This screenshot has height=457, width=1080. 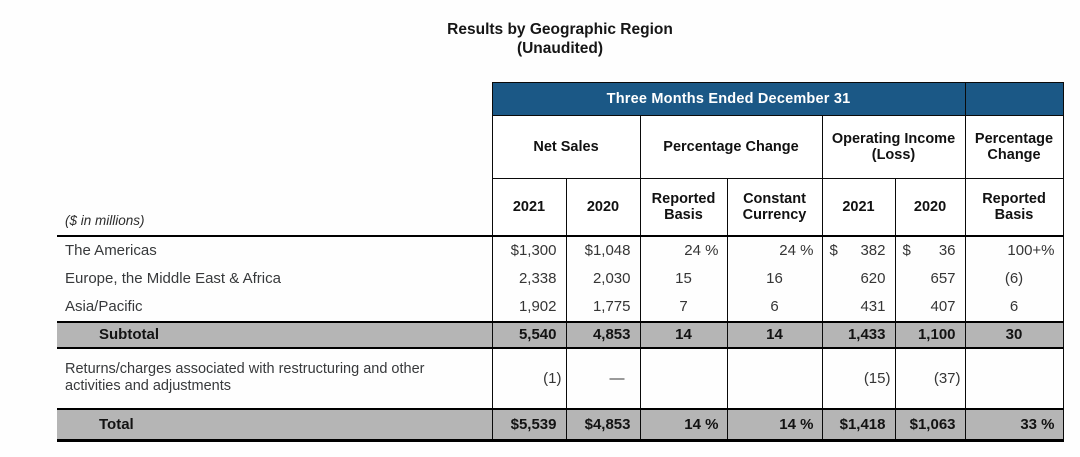 What do you see at coordinates (774, 307) in the screenshot?
I see `cell-pct-constant: 6` at bounding box center [774, 307].